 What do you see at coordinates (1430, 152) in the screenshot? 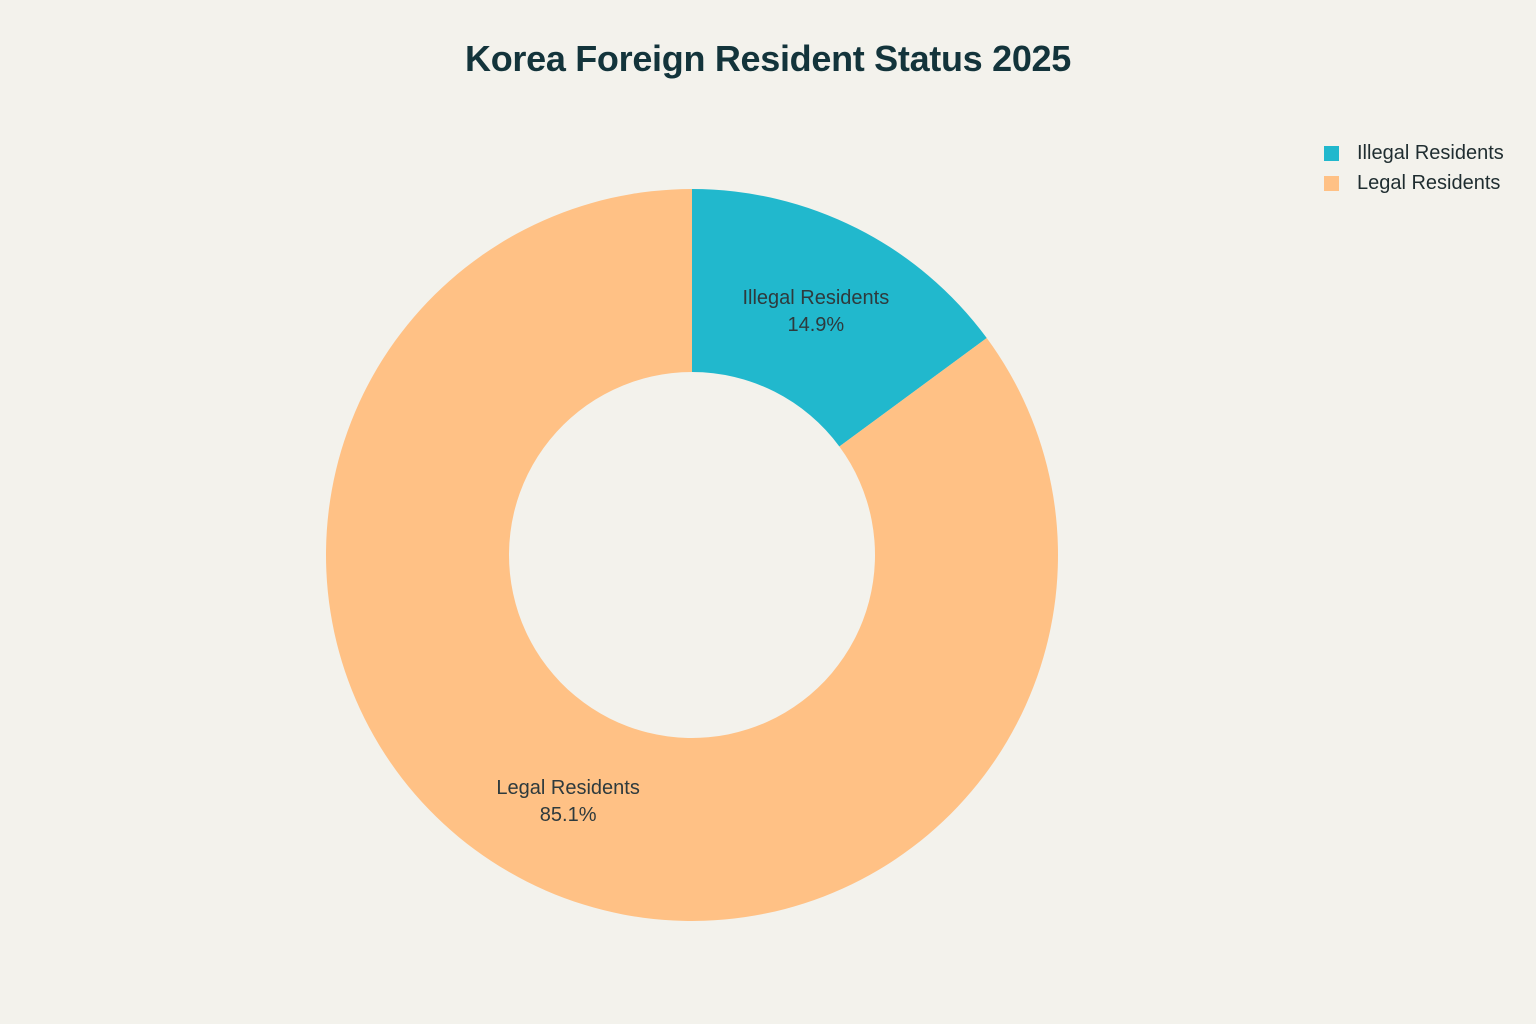
I see `legend-label: Illegal Residents` at bounding box center [1430, 152].